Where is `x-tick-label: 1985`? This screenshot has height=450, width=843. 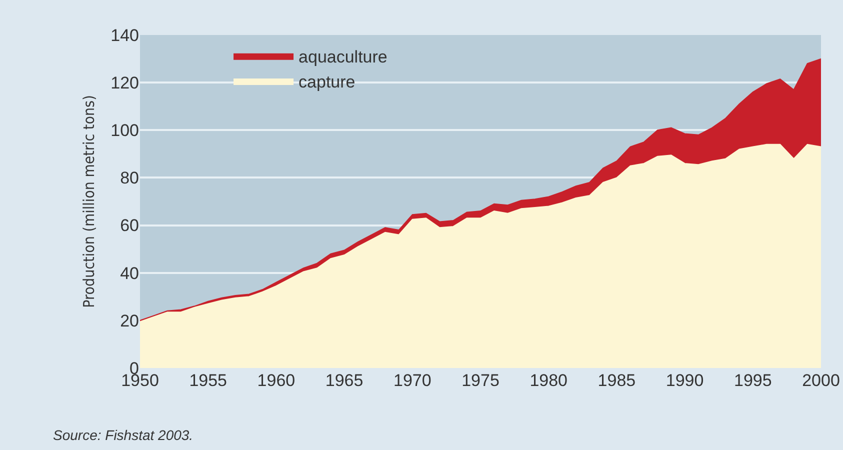 x-tick-label: 1985 is located at coordinates (617, 380).